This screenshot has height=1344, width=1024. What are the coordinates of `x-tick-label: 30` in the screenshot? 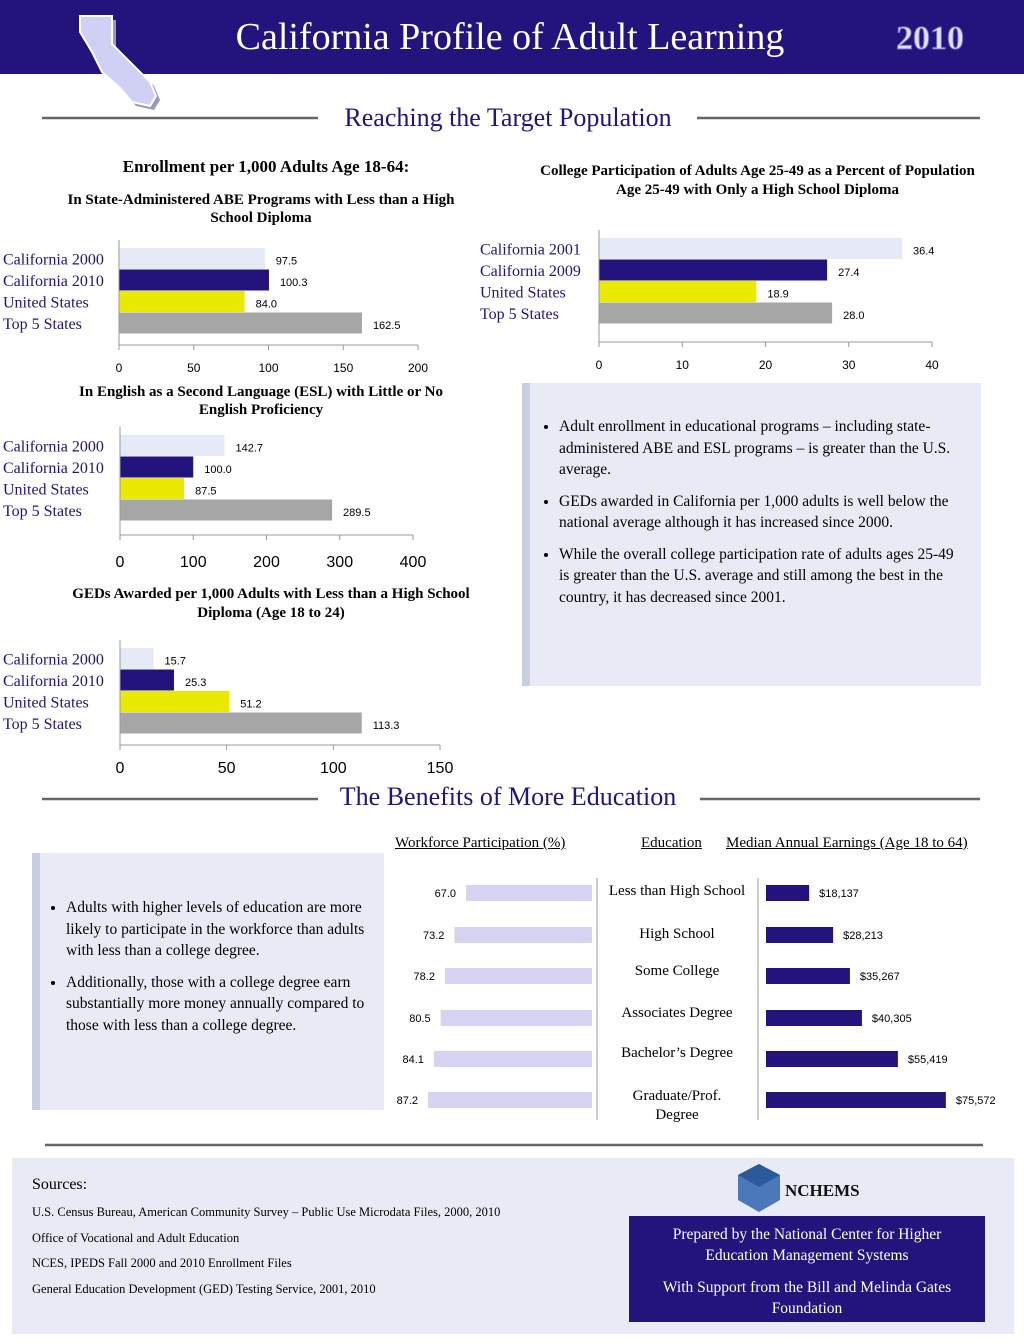 It's located at (849, 365).